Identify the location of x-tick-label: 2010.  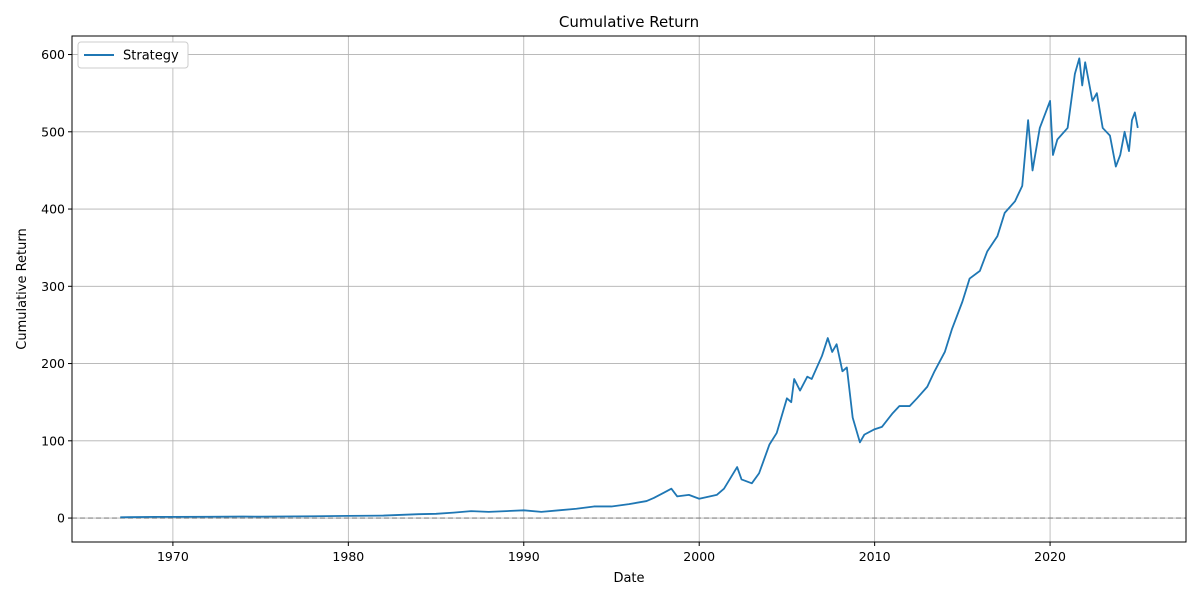
(875, 556).